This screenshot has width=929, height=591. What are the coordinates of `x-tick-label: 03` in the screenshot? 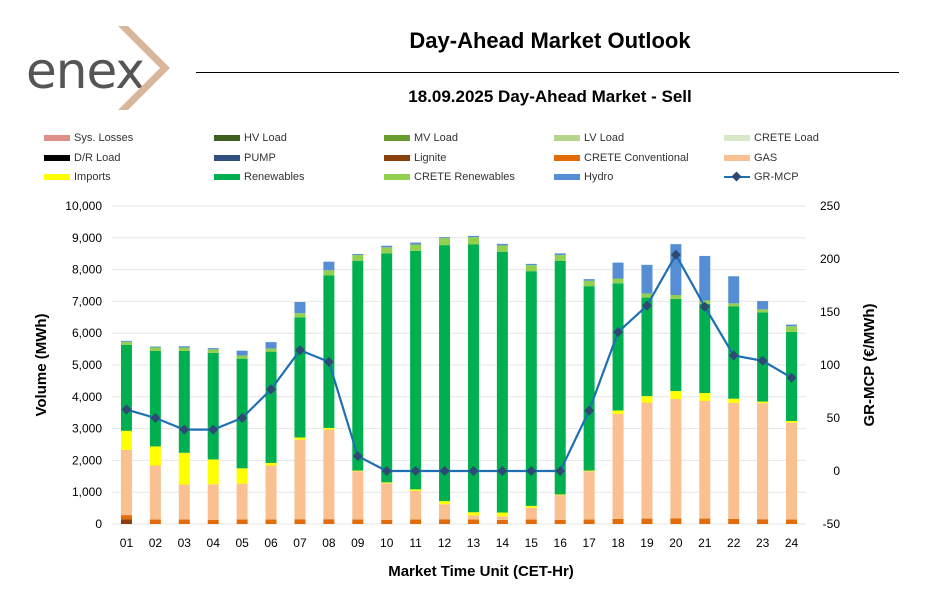 It's located at (185, 543).